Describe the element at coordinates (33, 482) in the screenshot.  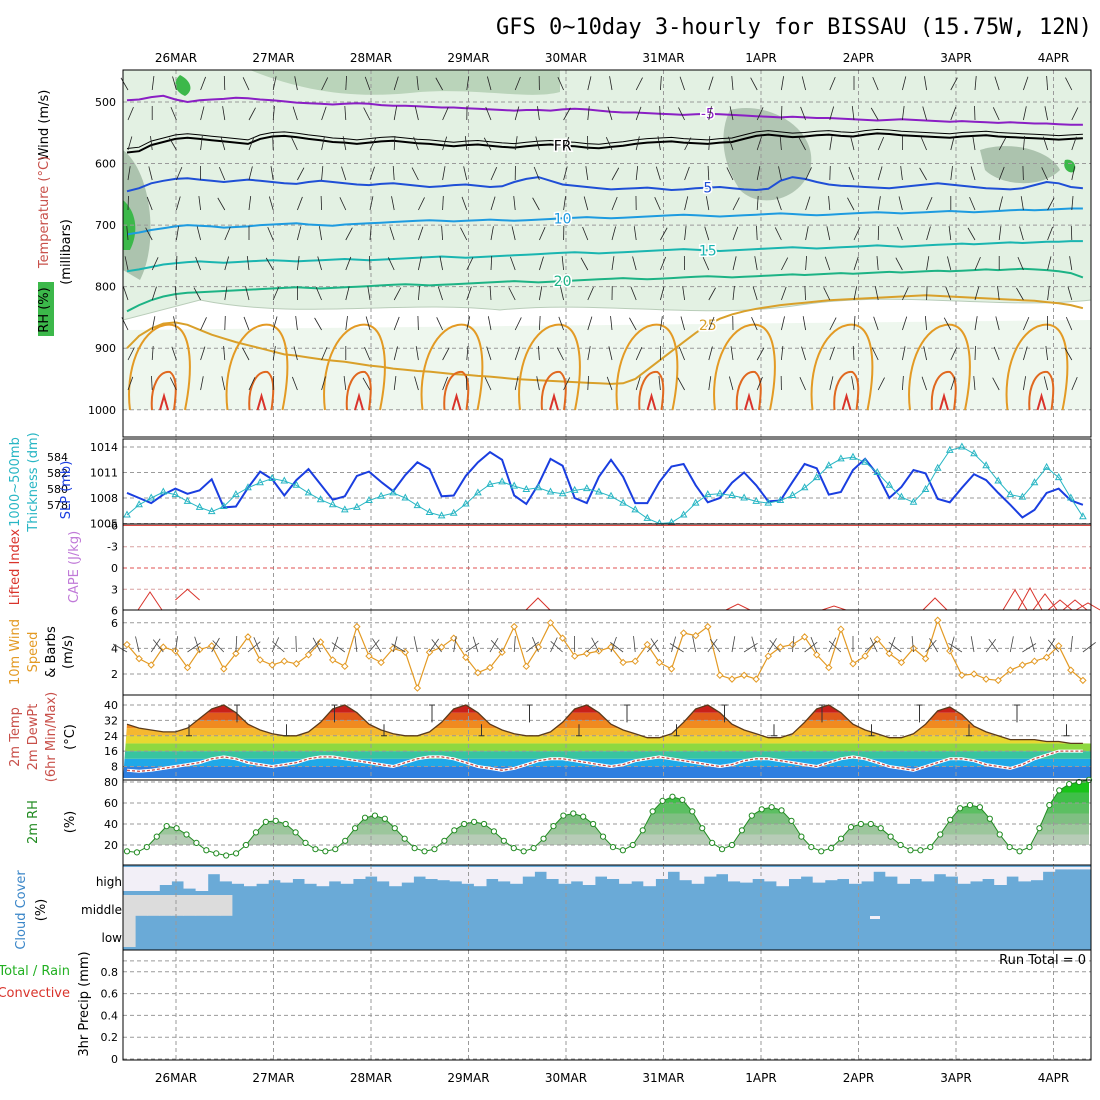
I see `thickness-ylabel-2: Thickness (dm)` at that location.